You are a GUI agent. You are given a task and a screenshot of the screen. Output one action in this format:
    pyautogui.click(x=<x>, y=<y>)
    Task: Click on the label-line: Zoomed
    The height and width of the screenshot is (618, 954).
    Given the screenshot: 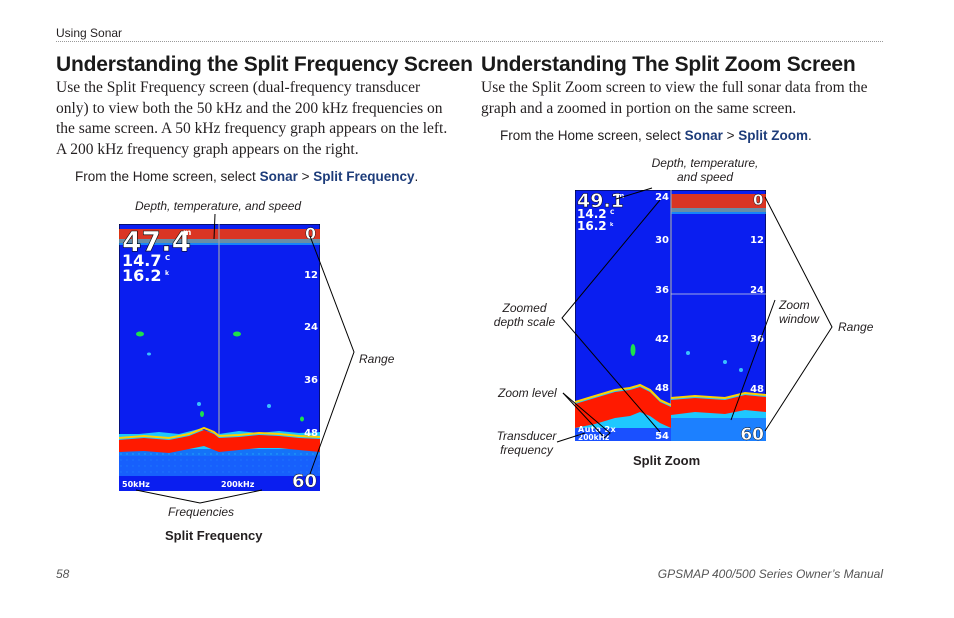 What is the action you would take?
    pyautogui.click(x=524, y=308)
    